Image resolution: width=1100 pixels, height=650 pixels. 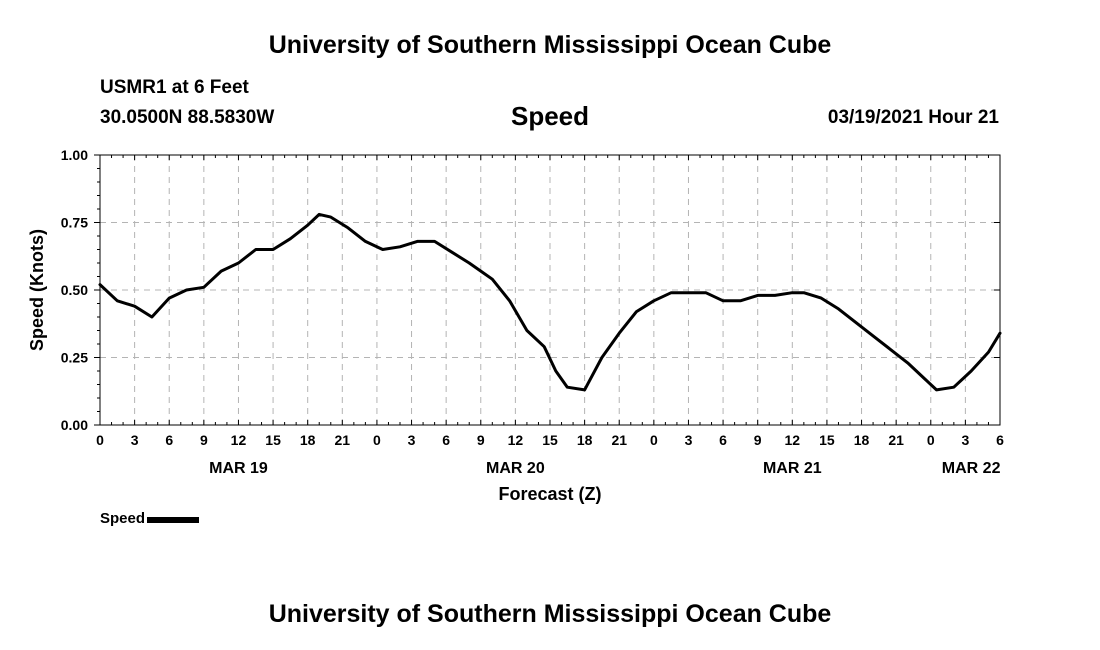 What do you see at coordinates (74, 223) in the screenshot?
I see `y-tick-label: 0.75` at bounding box center [74, 223].